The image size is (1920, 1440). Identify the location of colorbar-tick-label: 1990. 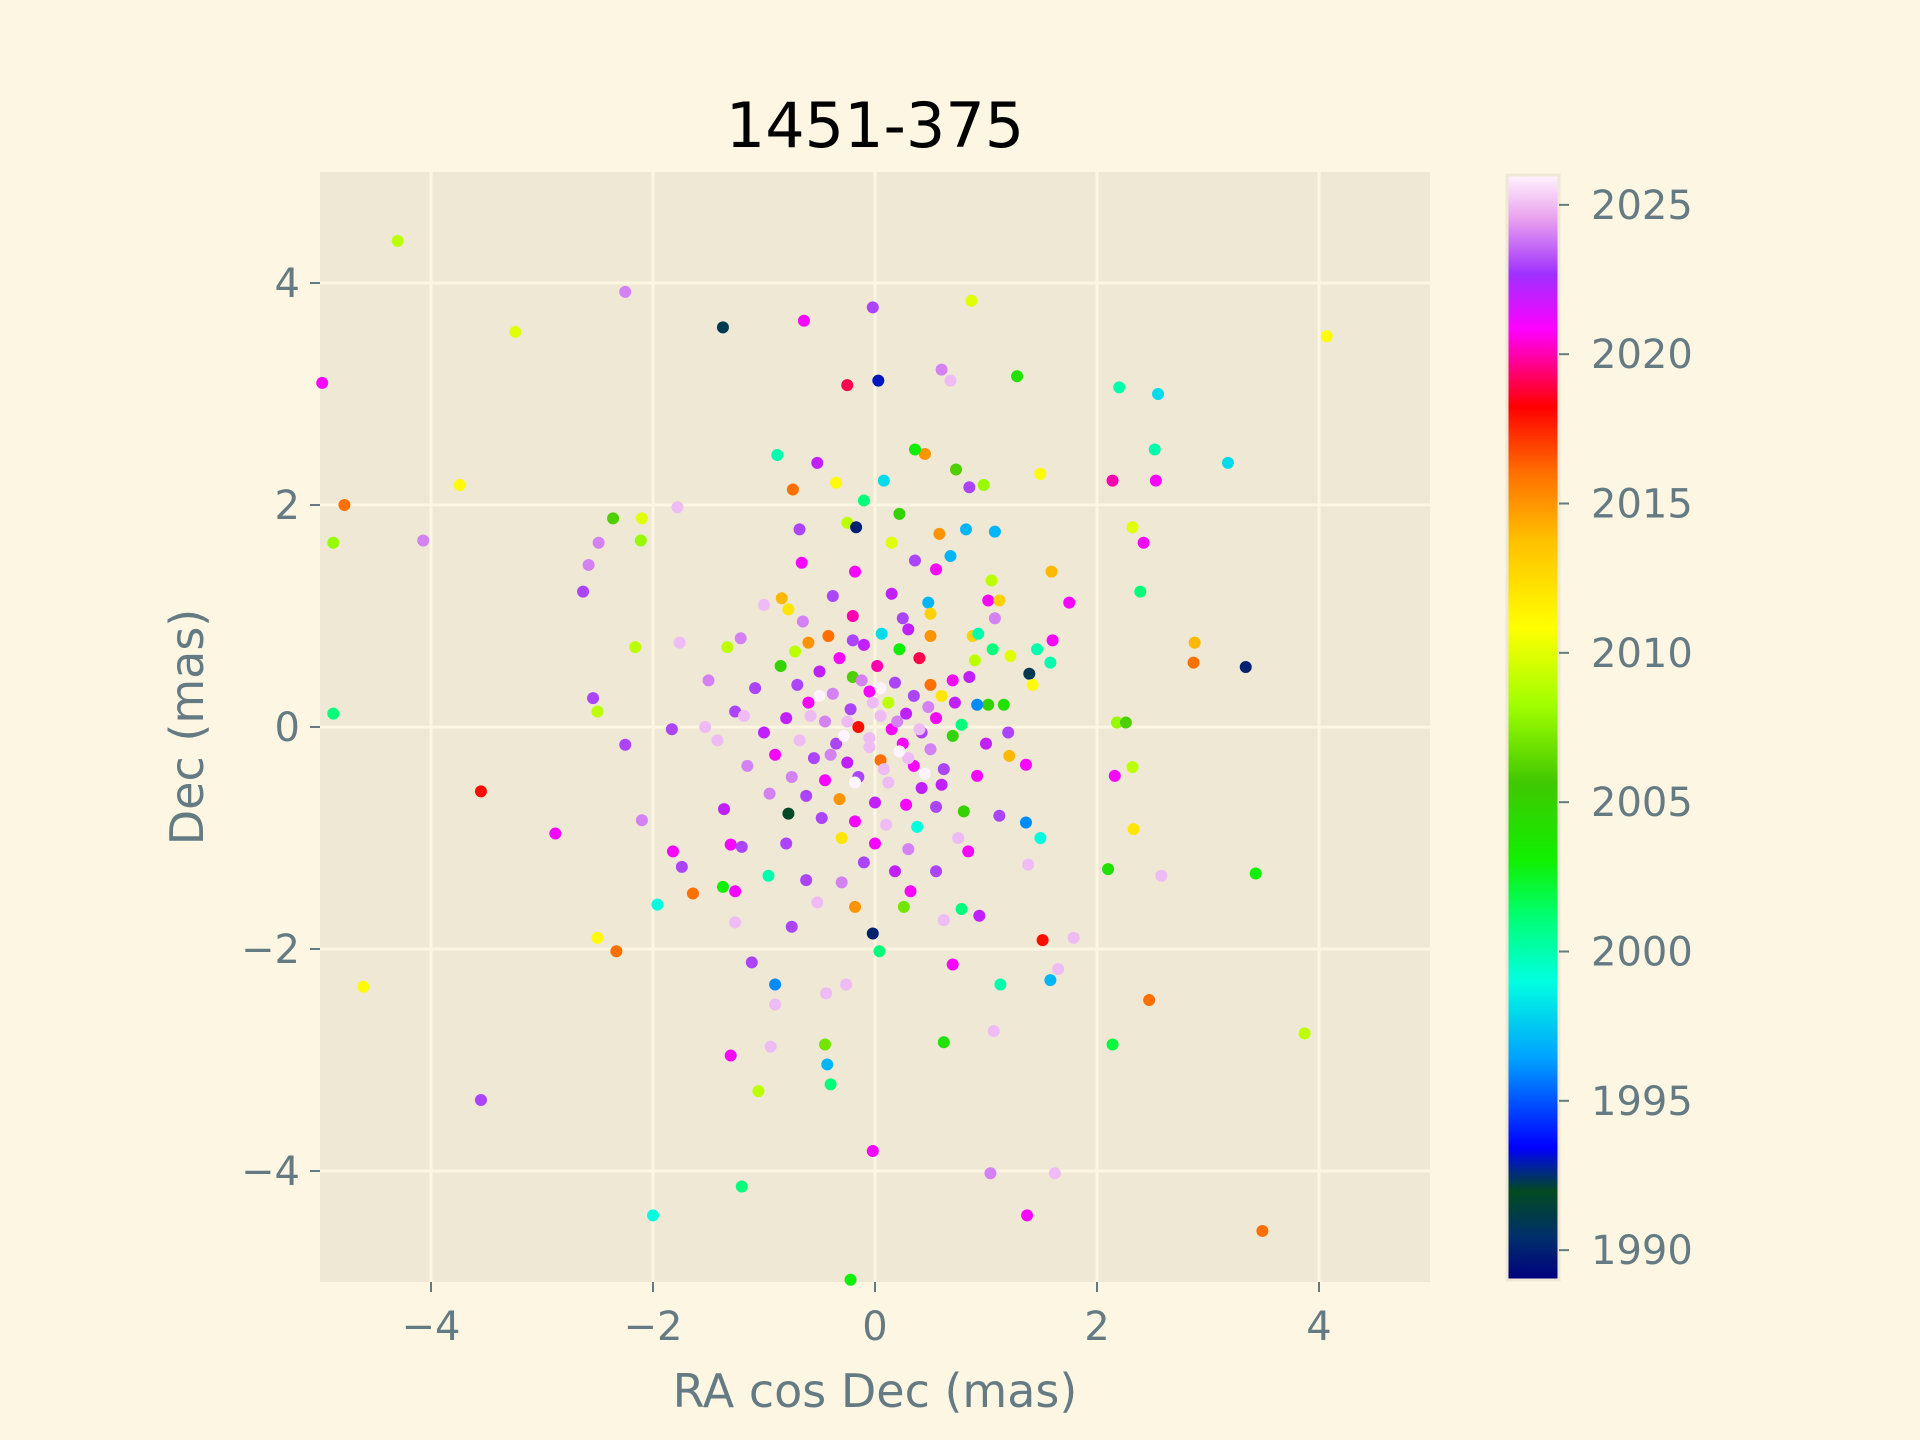
(1642, 1251).